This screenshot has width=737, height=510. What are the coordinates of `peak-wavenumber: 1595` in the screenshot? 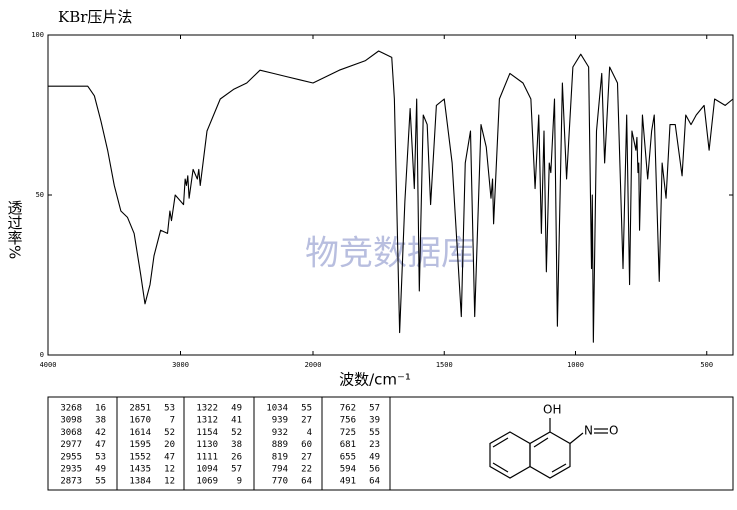 It's located at (140, 445).